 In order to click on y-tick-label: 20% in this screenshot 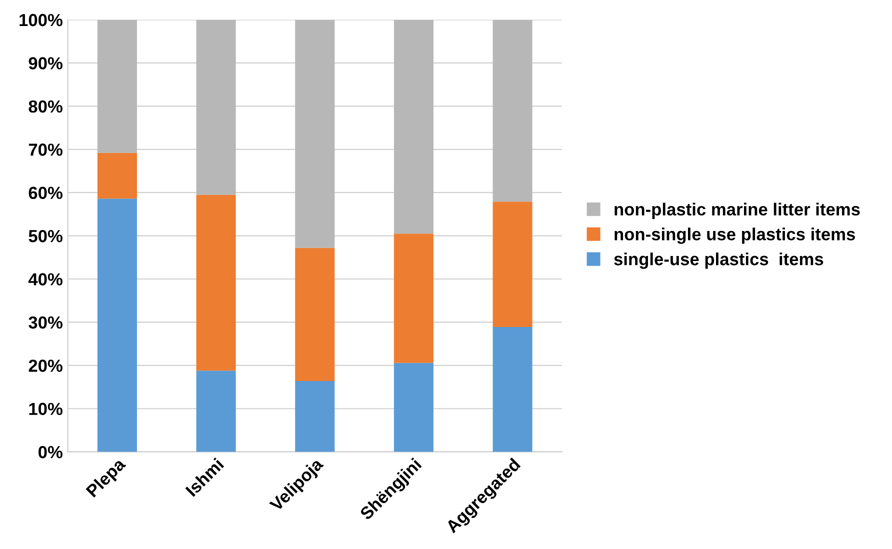, I will do `click(45, 366)`.